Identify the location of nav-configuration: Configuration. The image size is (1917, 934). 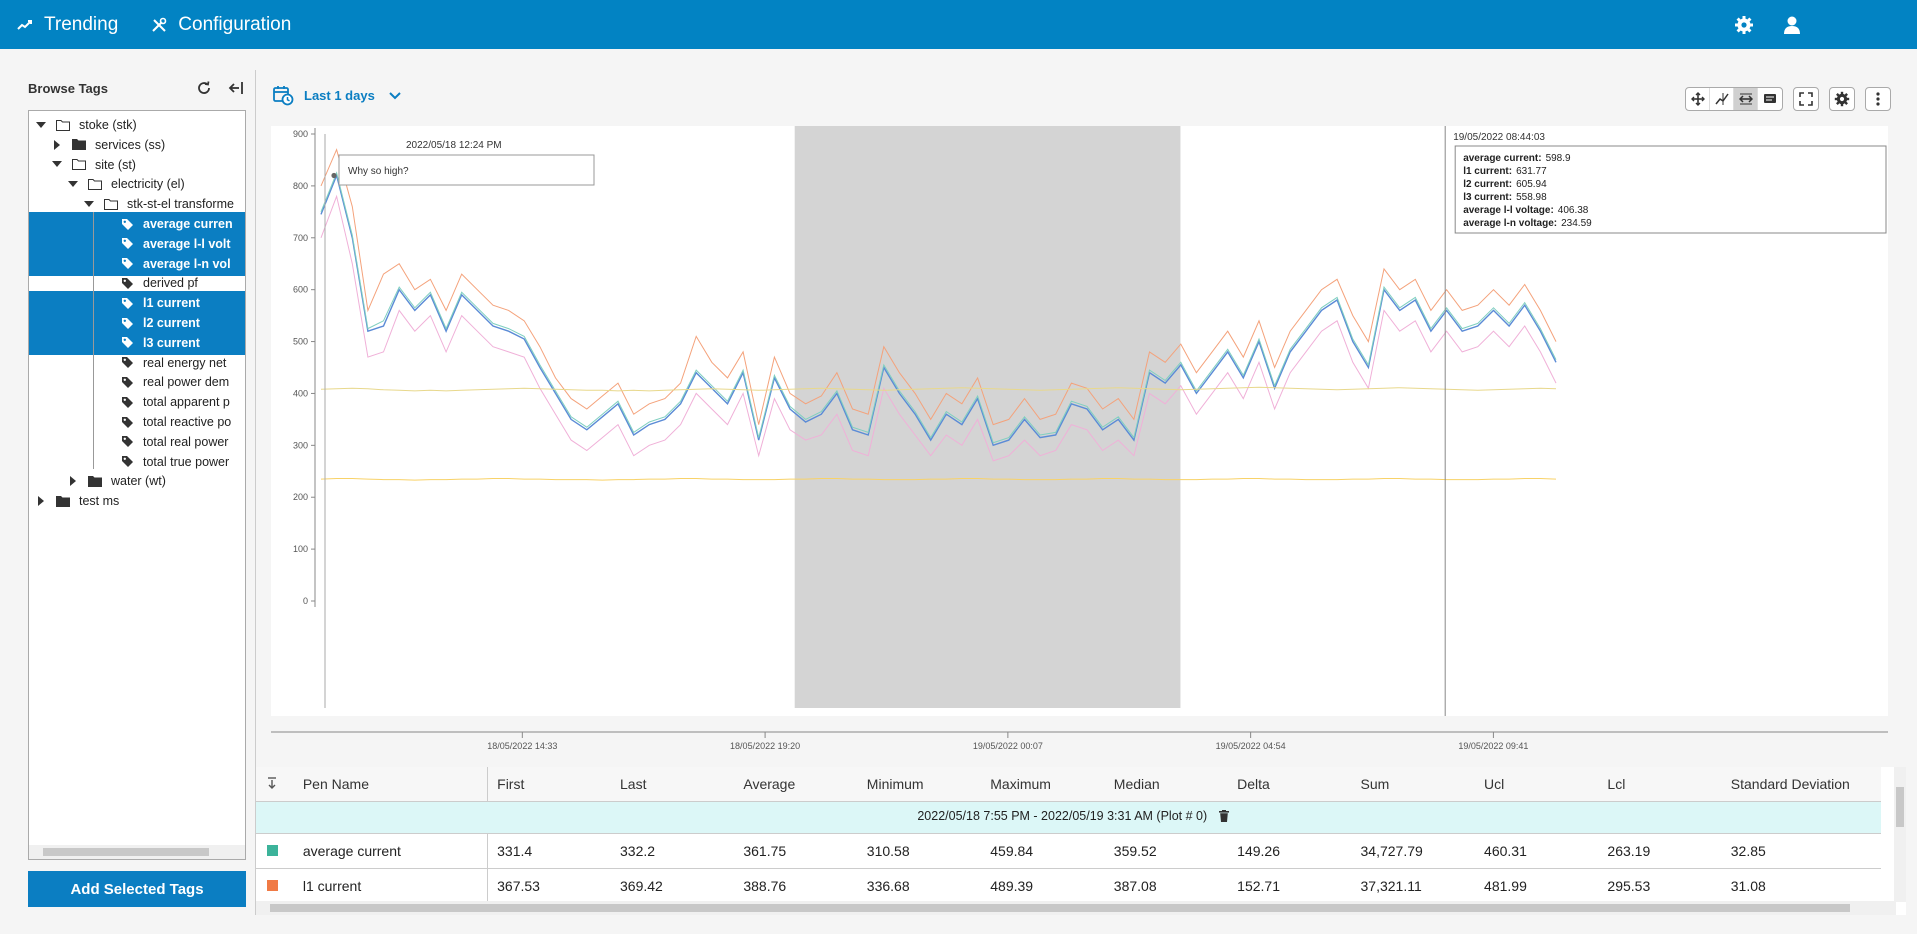
(220, 24).